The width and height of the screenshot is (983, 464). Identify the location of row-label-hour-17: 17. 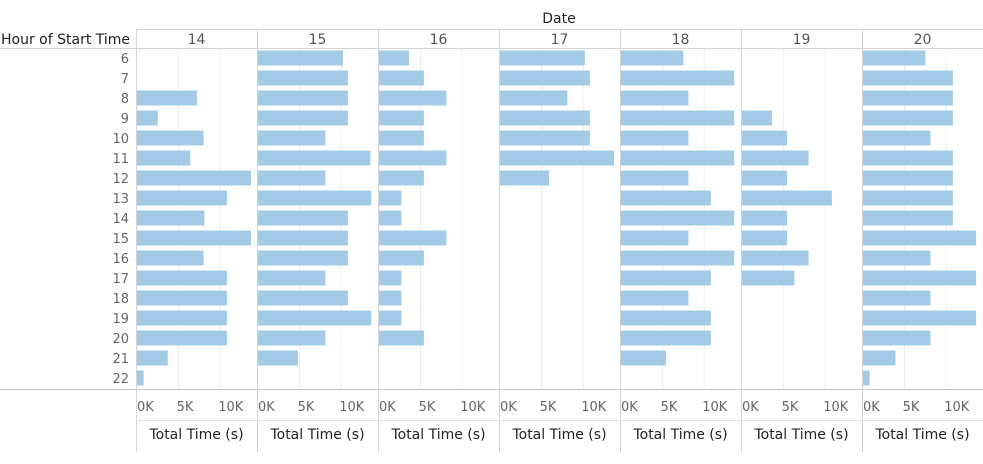
(120, 279).